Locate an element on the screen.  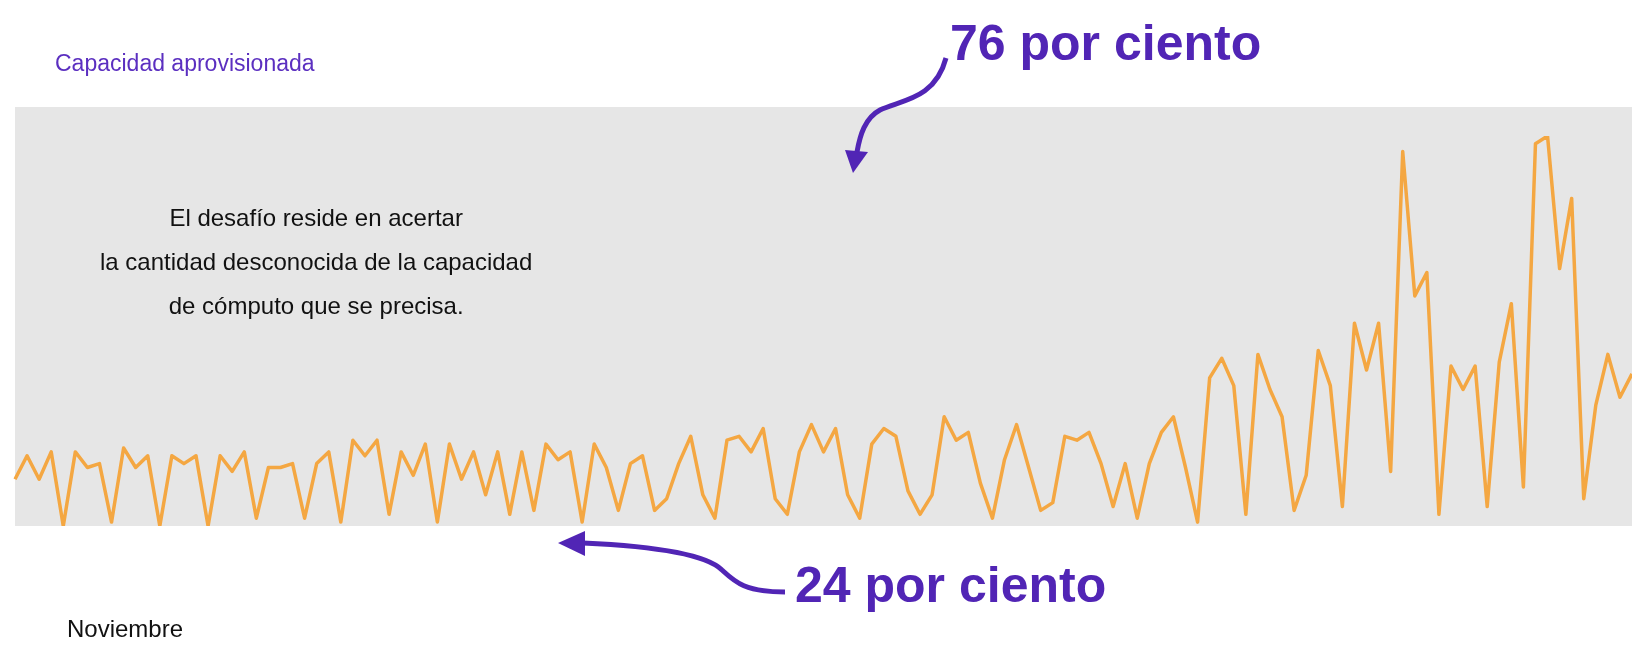
text: 76 por ciento is located at coordinates (1106, 43).